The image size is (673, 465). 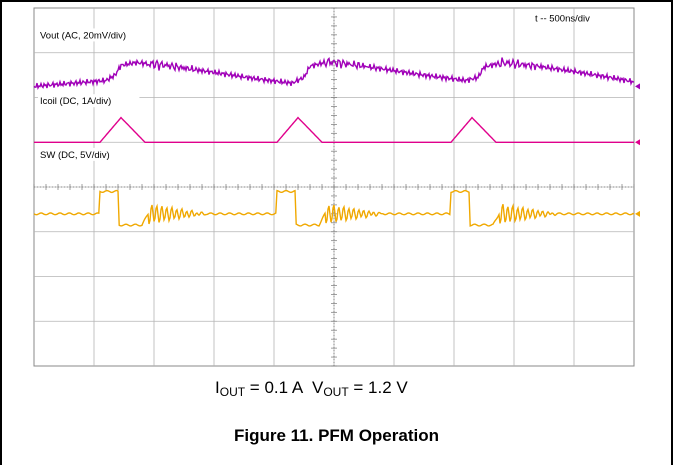 I want to click on iout-subscript: OUT, so click(x=232, y=392).